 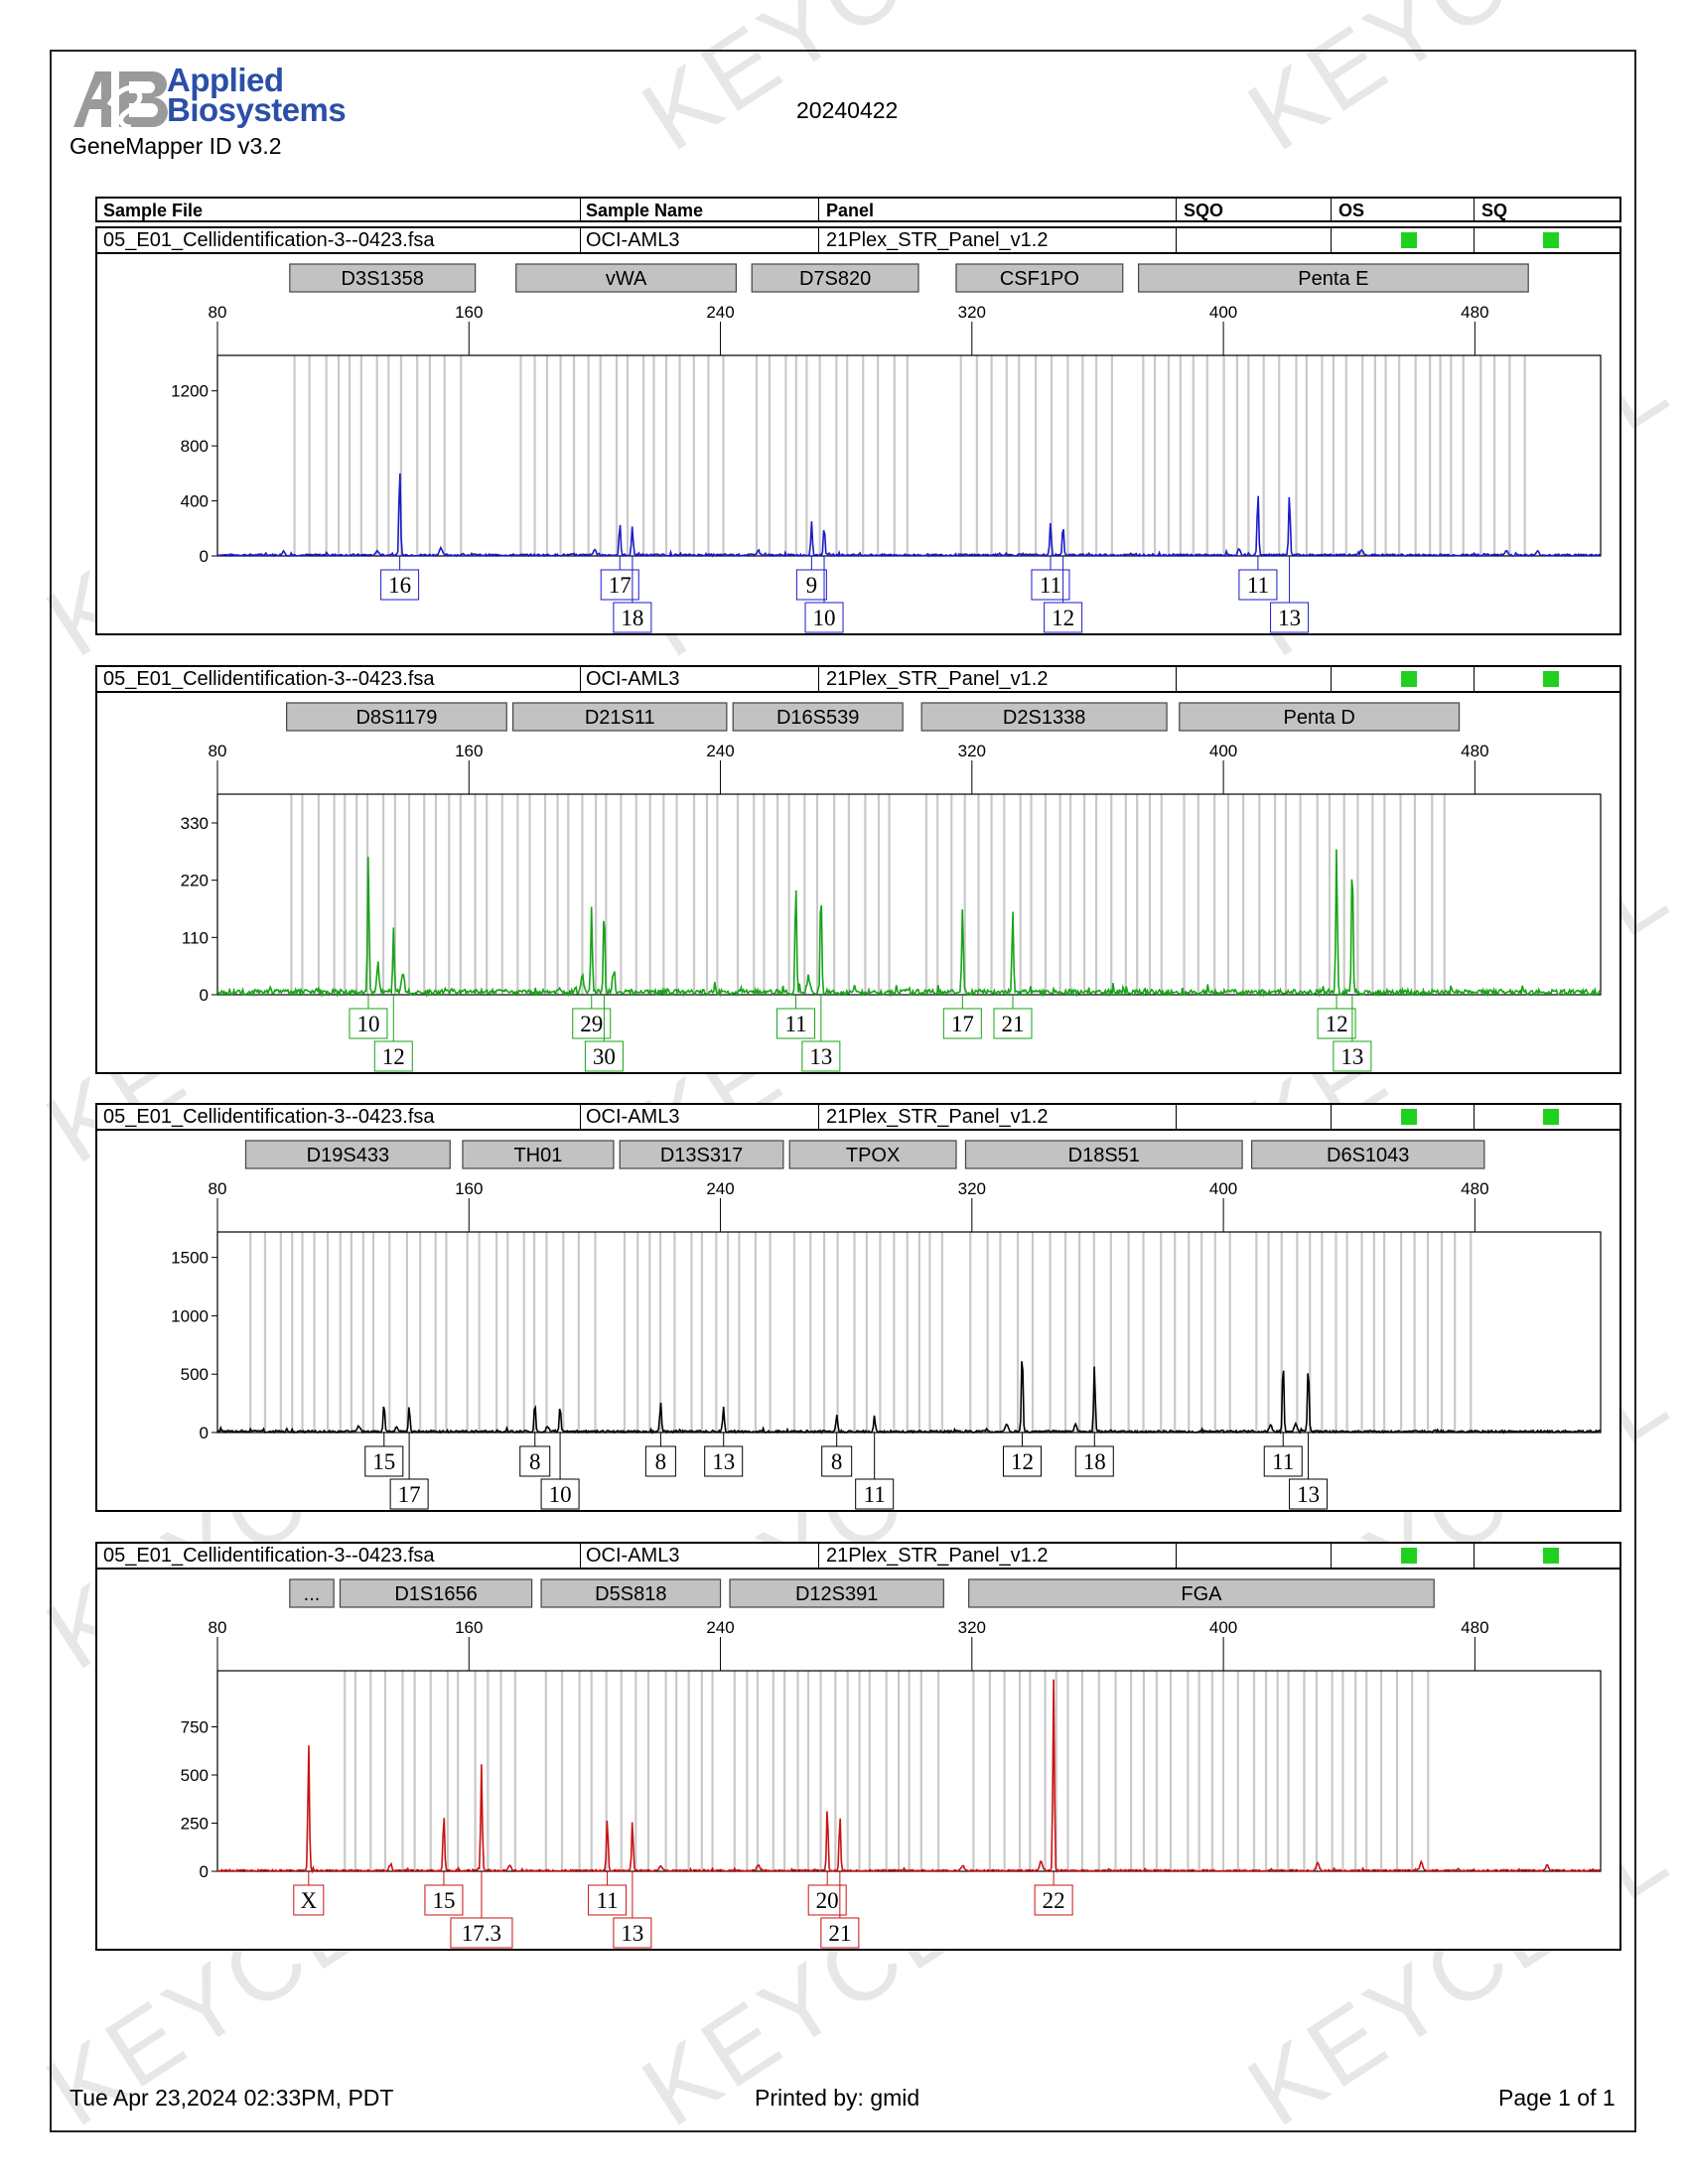 I want to click on locus-marker: D21S11, so click(x=619, y=717).